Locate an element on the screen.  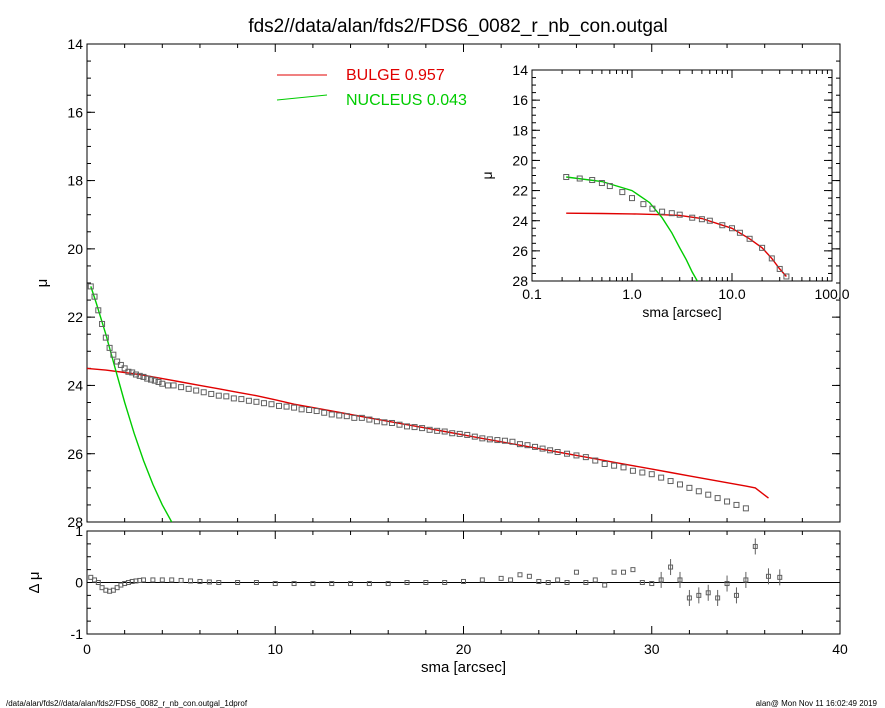
legend-nucleus-swatch is located at coordinates (302, 97).